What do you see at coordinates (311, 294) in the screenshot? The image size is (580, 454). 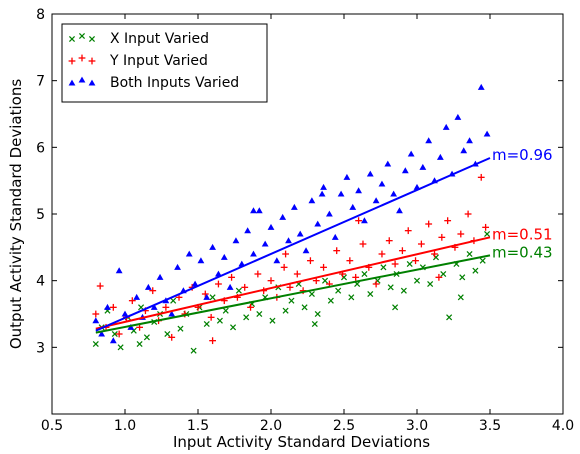 I see `series-0-point-33-stroke-b` at bounding box center [311, 294].